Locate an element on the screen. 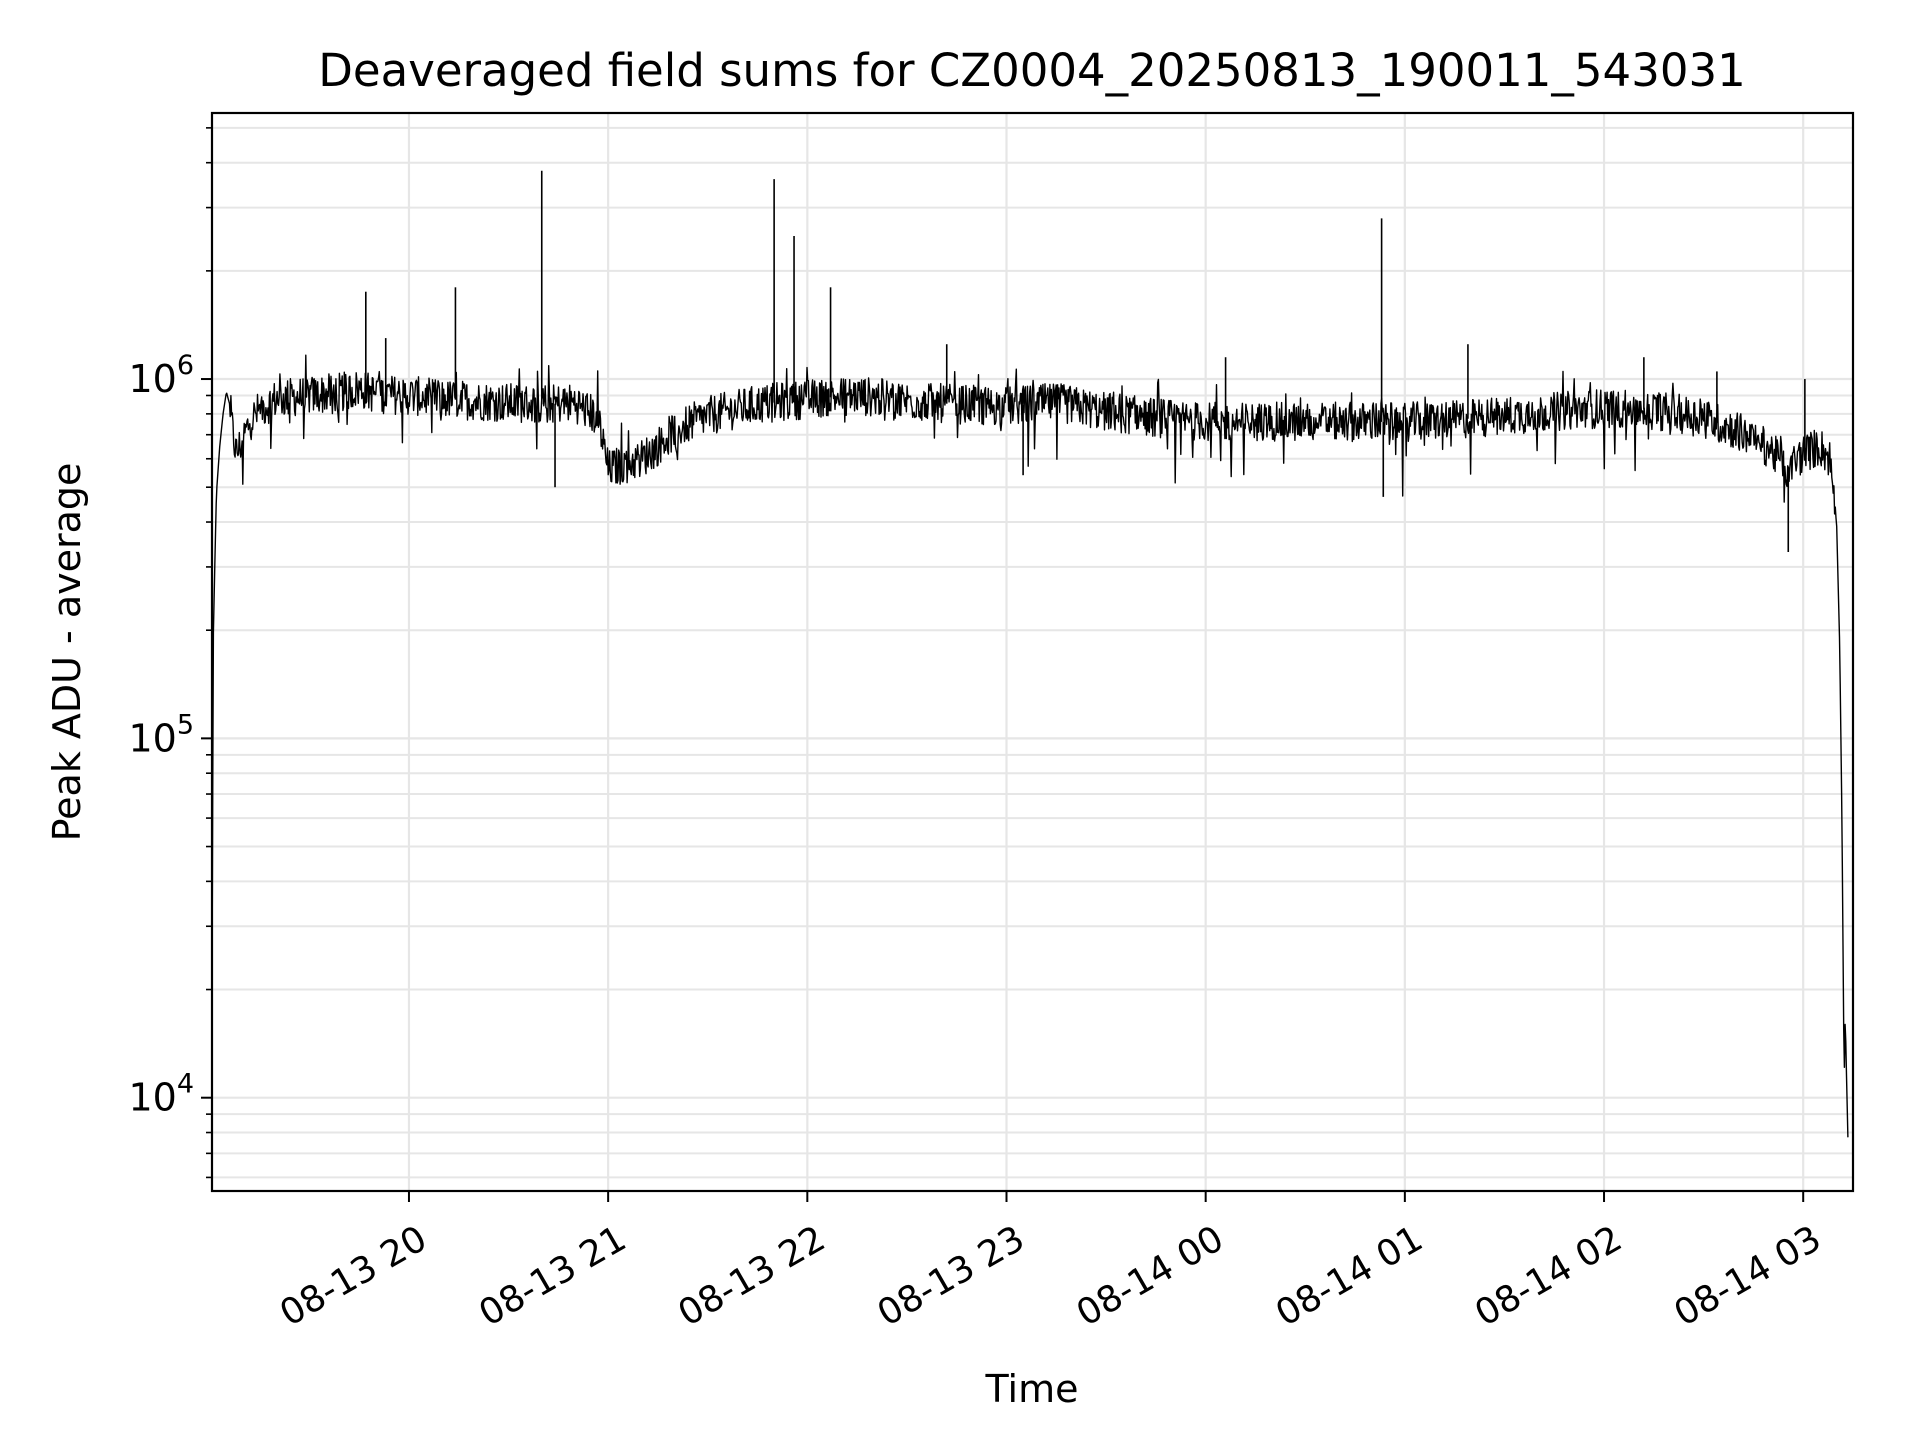 The width and height of the screenshot is (1920, 1440). x-axis-label: Time is located at coordinates (1032, 1389).